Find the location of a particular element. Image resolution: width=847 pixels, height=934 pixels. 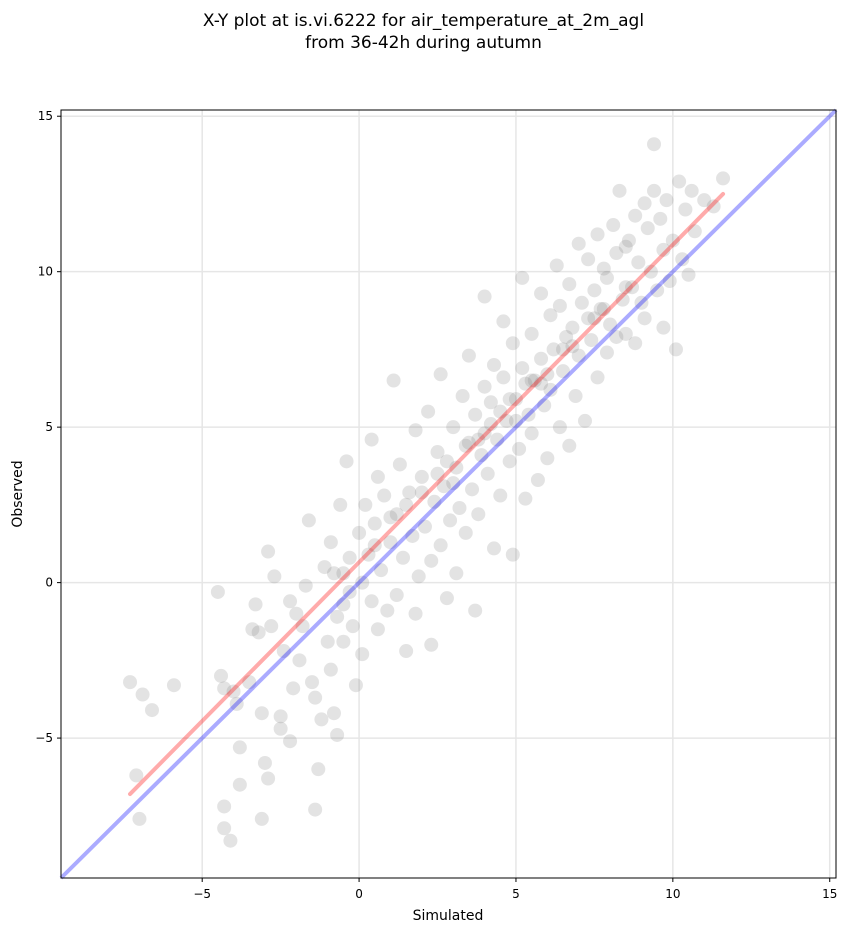

y-tick-label: 10 is located at coordinates (45, 272).